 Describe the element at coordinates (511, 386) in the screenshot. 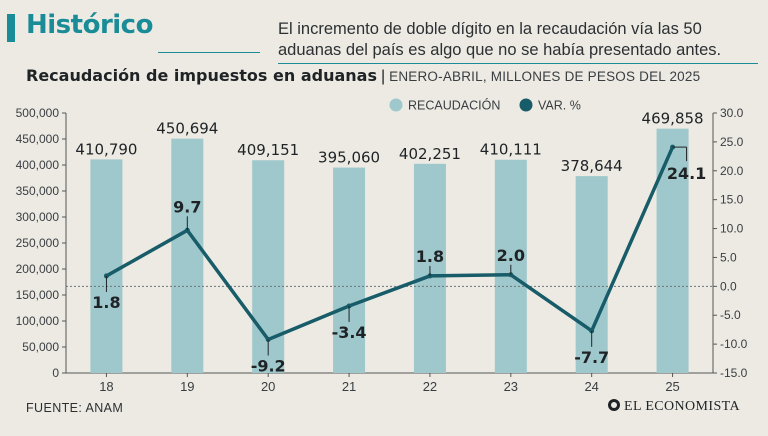

I see `x-axis-tick-label: 23` at that location.